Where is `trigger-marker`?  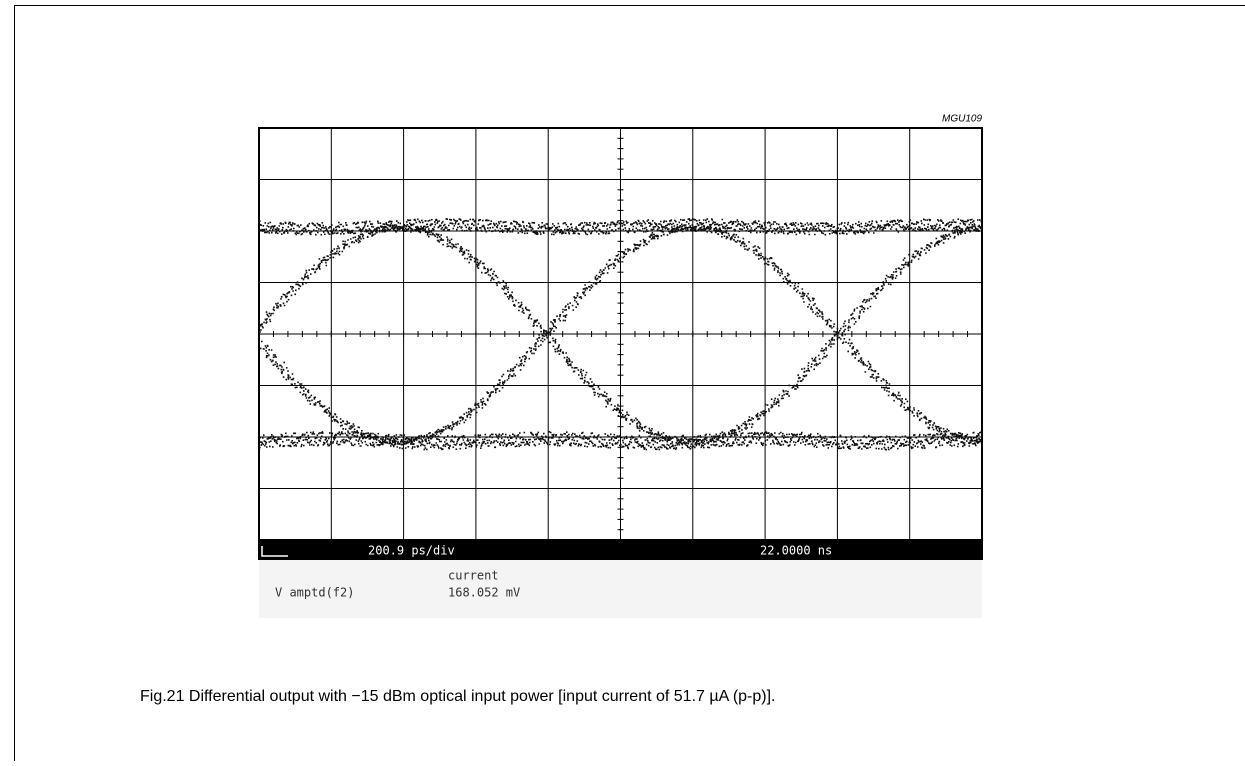 trigger-marker is located at coordinates (274, 551).